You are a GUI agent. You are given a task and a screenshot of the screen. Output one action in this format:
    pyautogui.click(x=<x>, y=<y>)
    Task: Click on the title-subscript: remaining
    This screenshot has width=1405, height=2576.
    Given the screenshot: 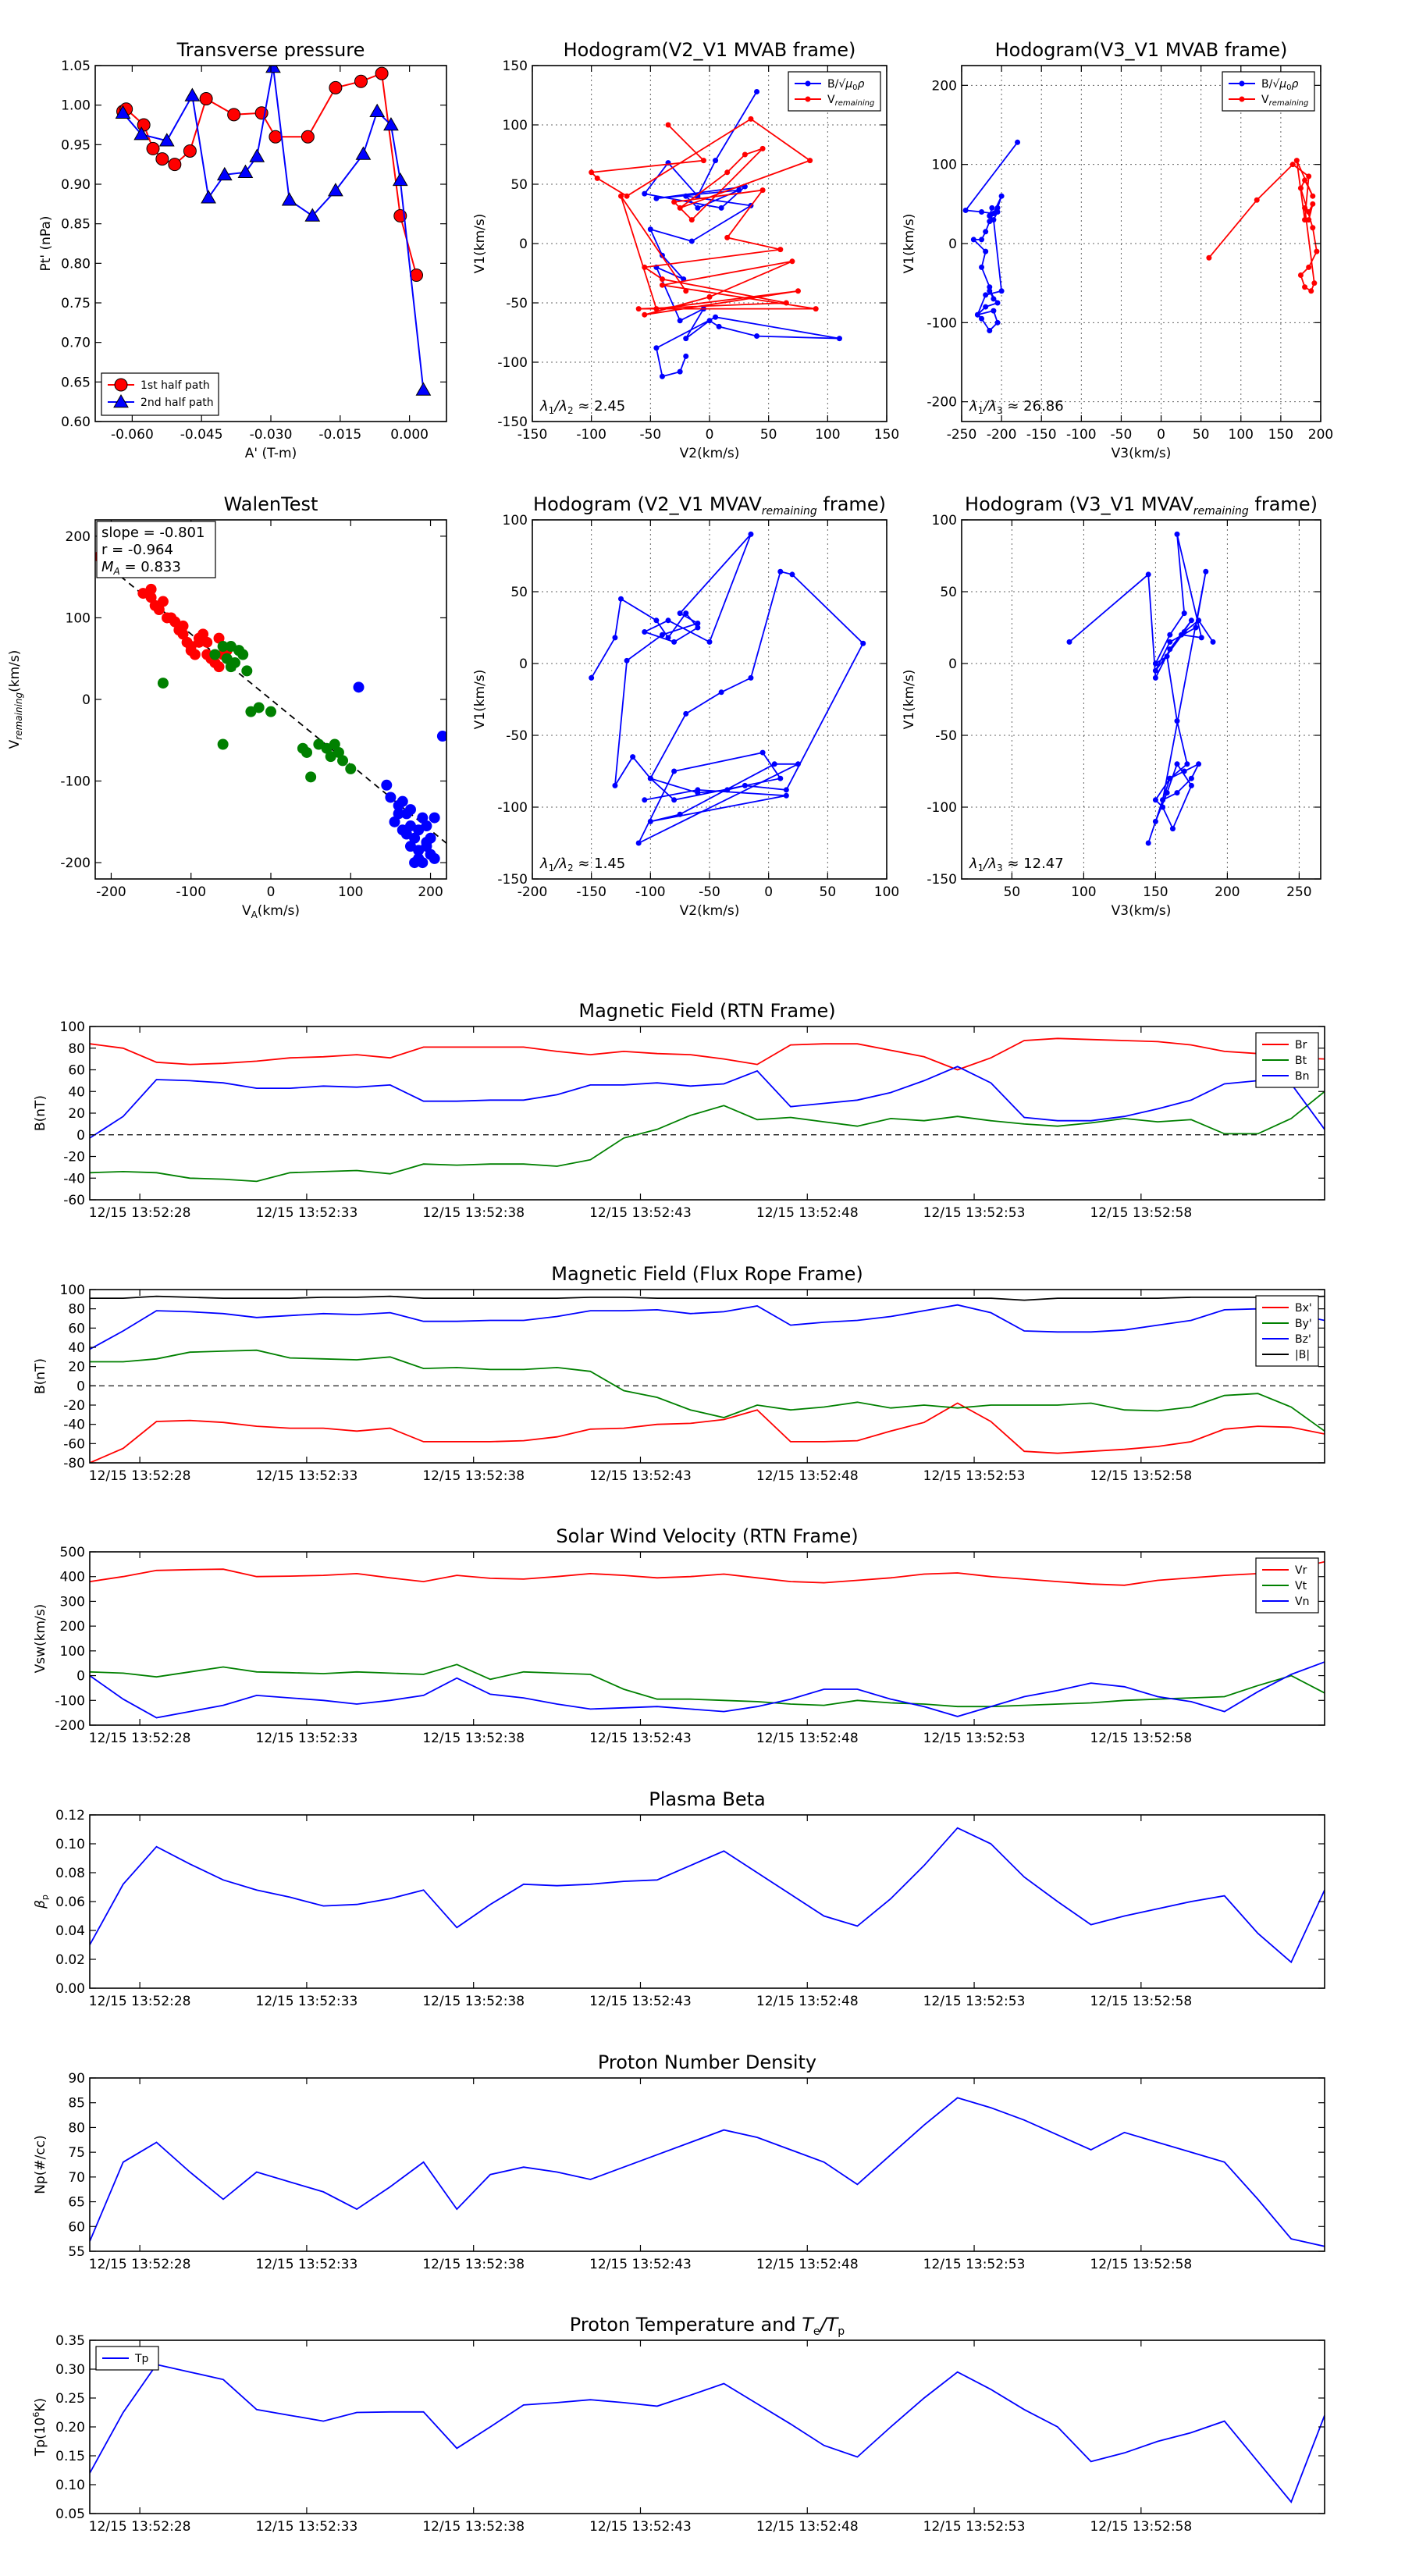 What is the action you would take?
    pyautogui.click(x=789, y=511)
    